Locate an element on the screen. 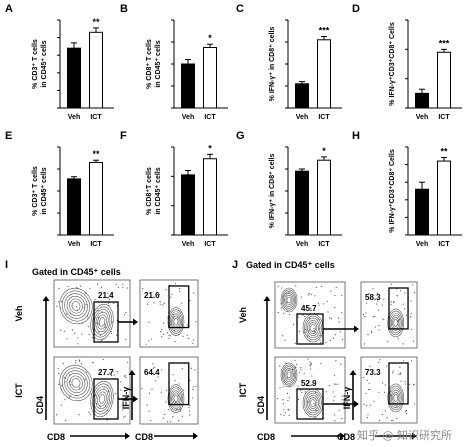 This screenshot has height=447, width=469. panel-letter-F: F is located at coordinates (123, 136).